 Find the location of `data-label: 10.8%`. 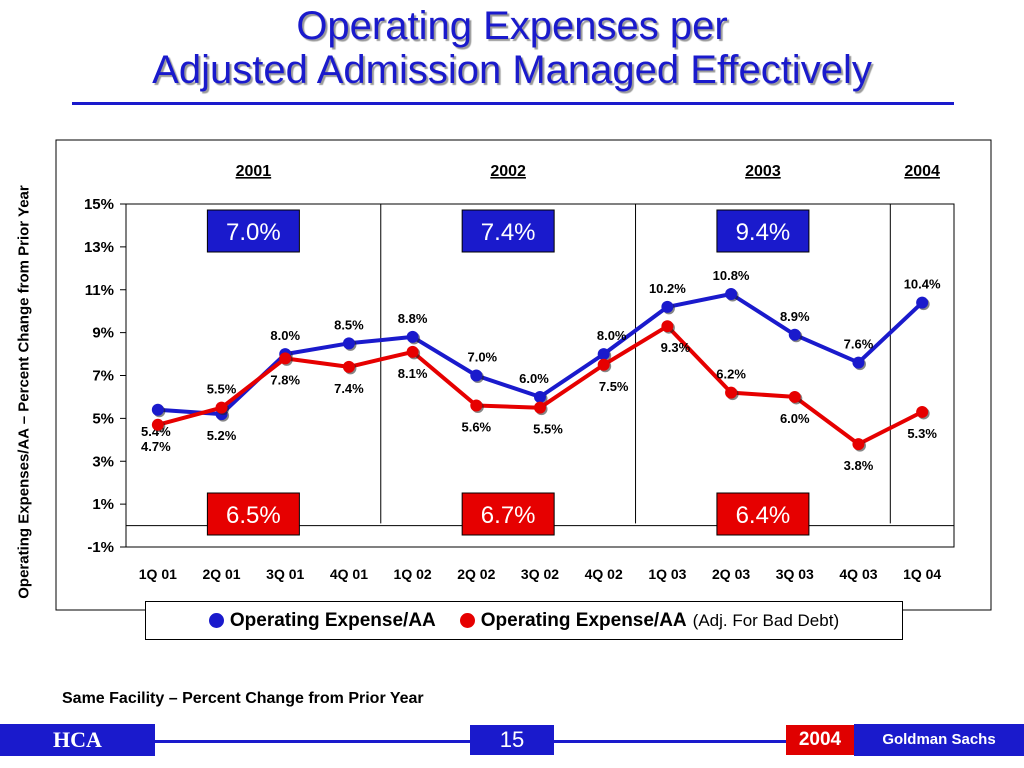

data-label: 10.8% is located at coordinates (731, 275).